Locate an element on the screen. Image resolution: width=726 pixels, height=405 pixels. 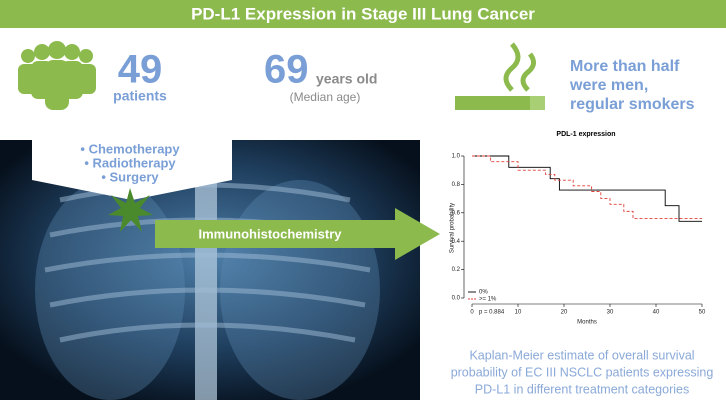
patients-number: 49 is located at coordinates (140, 70).